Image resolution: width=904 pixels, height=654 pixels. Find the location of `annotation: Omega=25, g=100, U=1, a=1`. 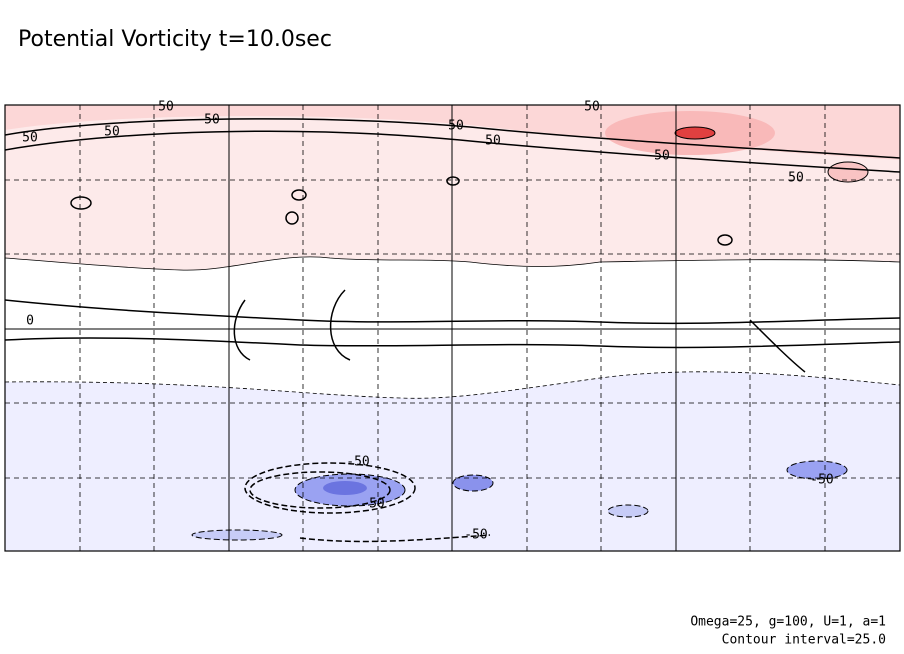

annotation: Omega=25, g=100, U=1, a=1 is located at coordinates (788, 622).